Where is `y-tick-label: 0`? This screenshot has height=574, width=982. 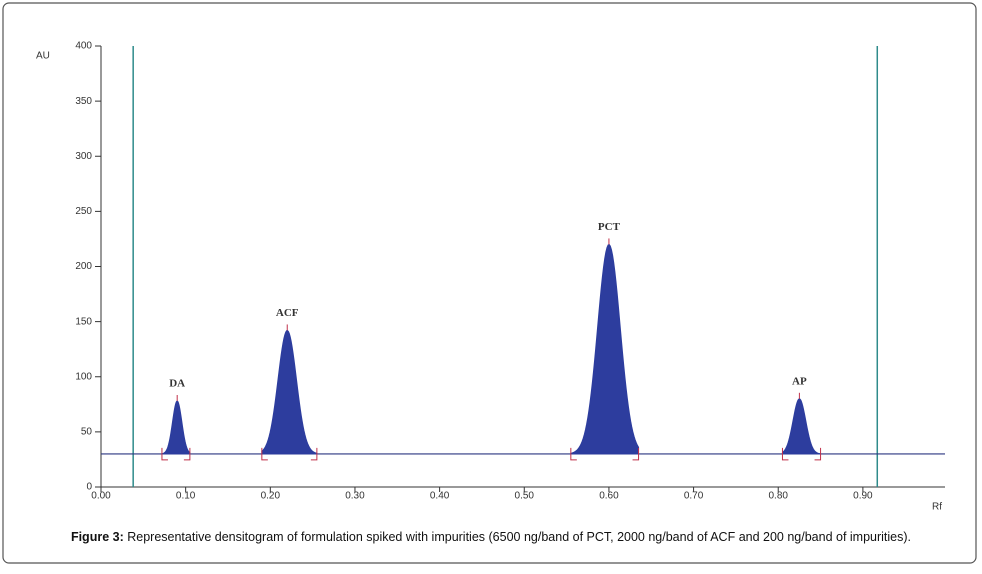 y-tick-label: 0 is located at coordinates (89, 487).